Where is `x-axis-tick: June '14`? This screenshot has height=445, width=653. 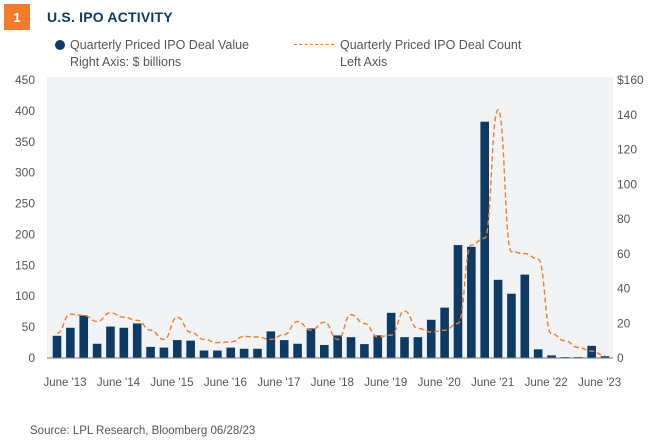 x-axis-tick: June '14 is located at coordinates (119, 383).